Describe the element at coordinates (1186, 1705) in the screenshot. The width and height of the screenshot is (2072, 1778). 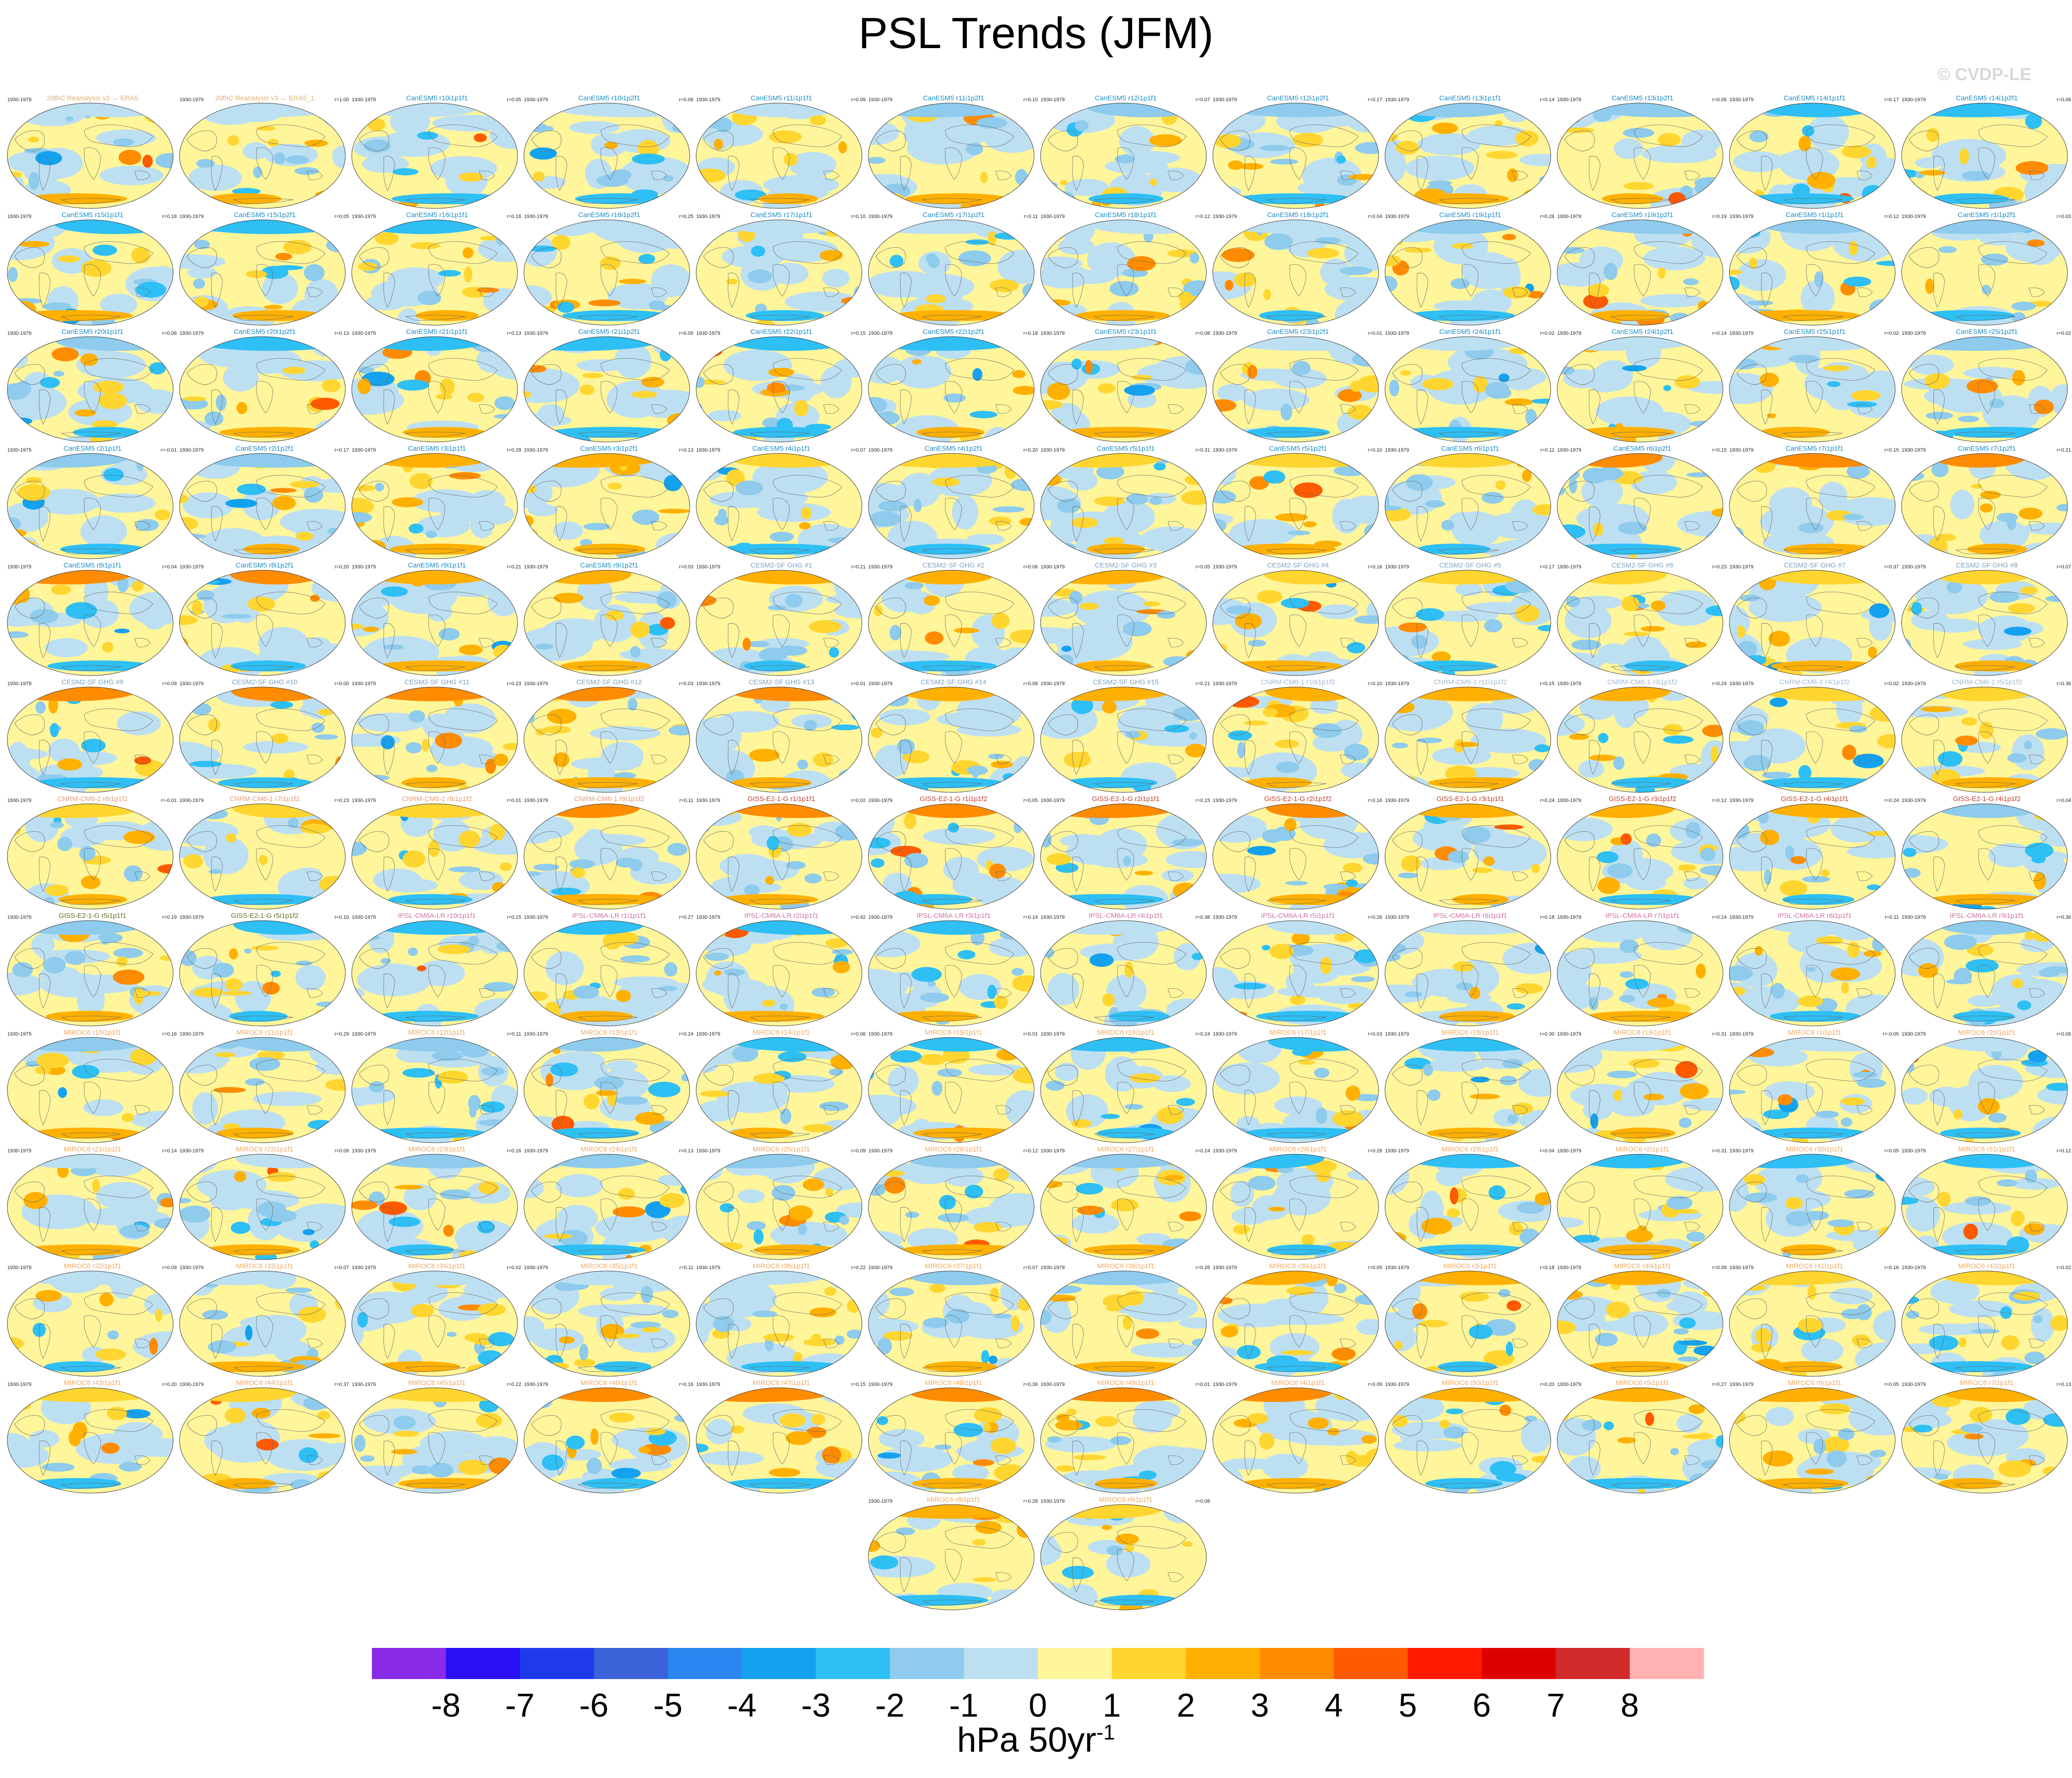
I see `colorbar-tick-label: 2` at that location.